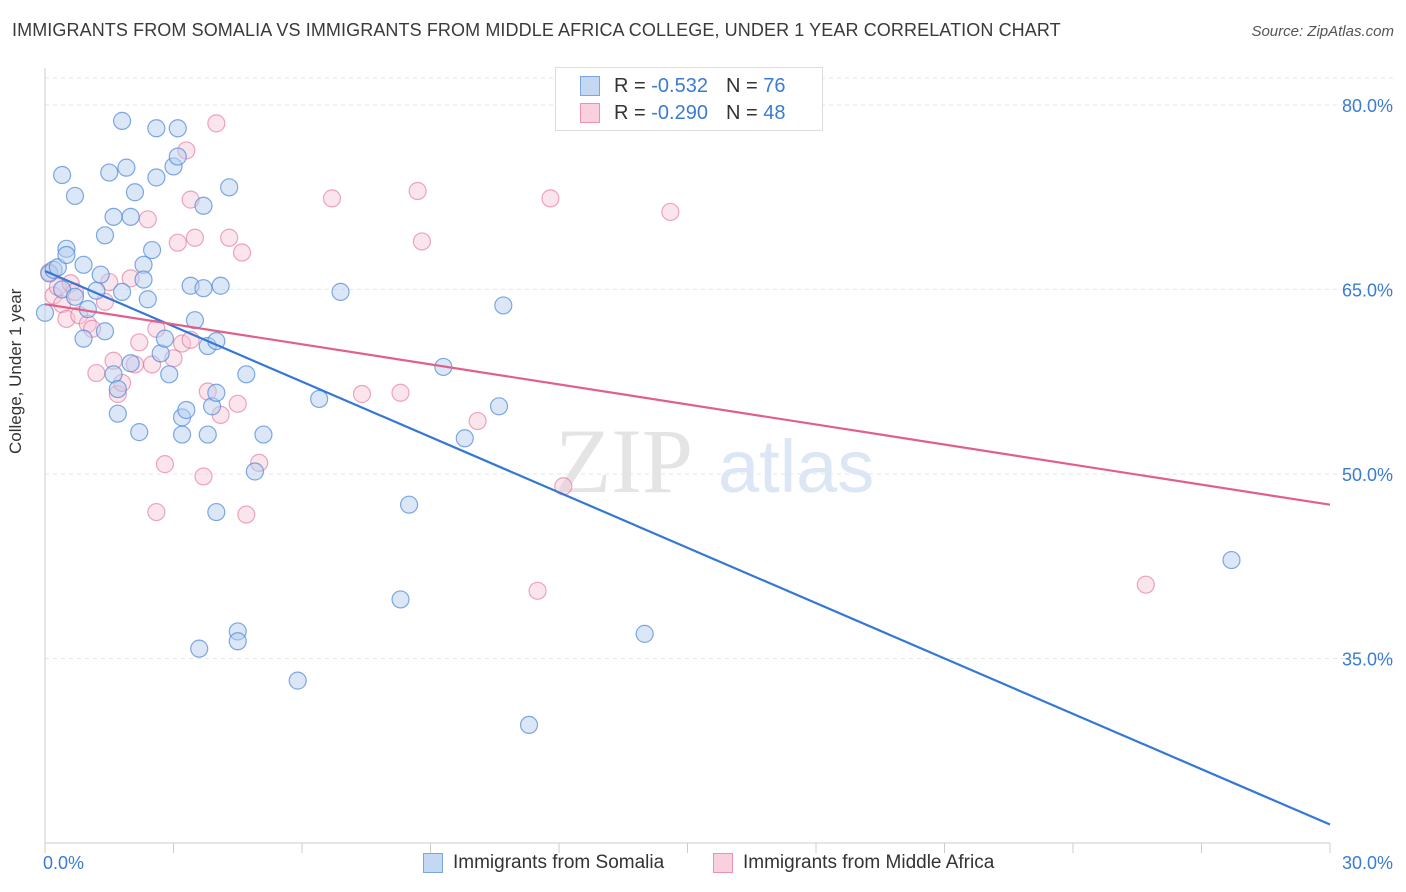 Image resolution: width=1406 pixels, height=892 pixels. What do you see at coordinates (723, 863) in the screenshot?
I see `bottom-legend-swatch-middle-africa` at bounding box center [723, 863].